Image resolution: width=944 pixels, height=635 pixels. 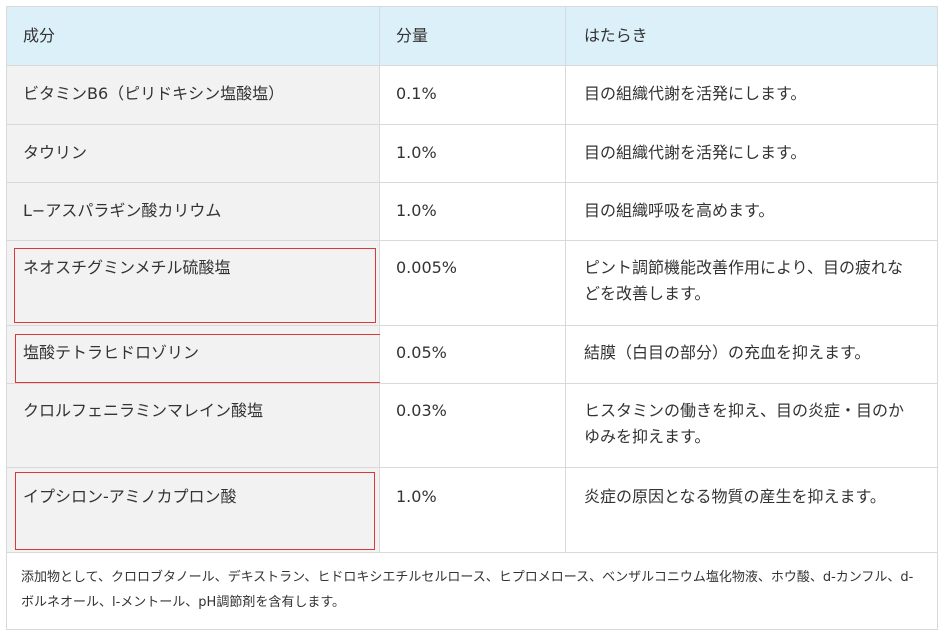 What do you see at coordinates (744, 280) in the screenshot?
I see `ingredient-function: ピント調節機能改善作用により、目の疲れなどを改善します。` at bounding box center [744, 280].